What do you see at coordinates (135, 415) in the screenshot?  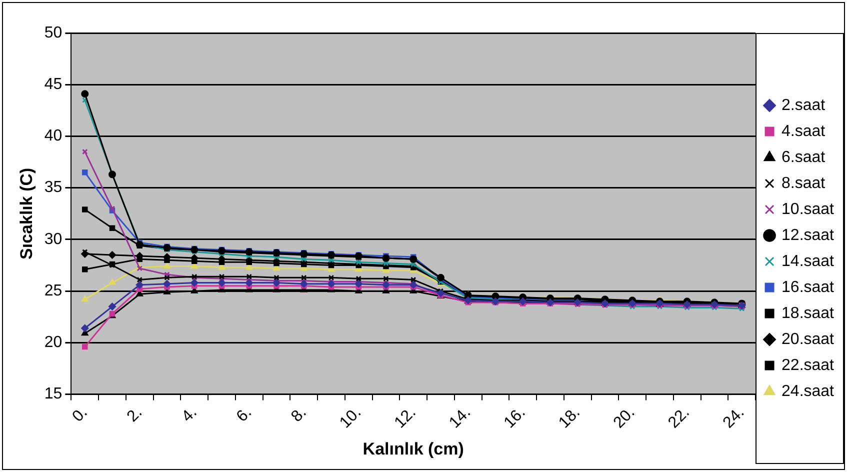 I see `x-tick-label: 2.` at bounding box center [135, 415].